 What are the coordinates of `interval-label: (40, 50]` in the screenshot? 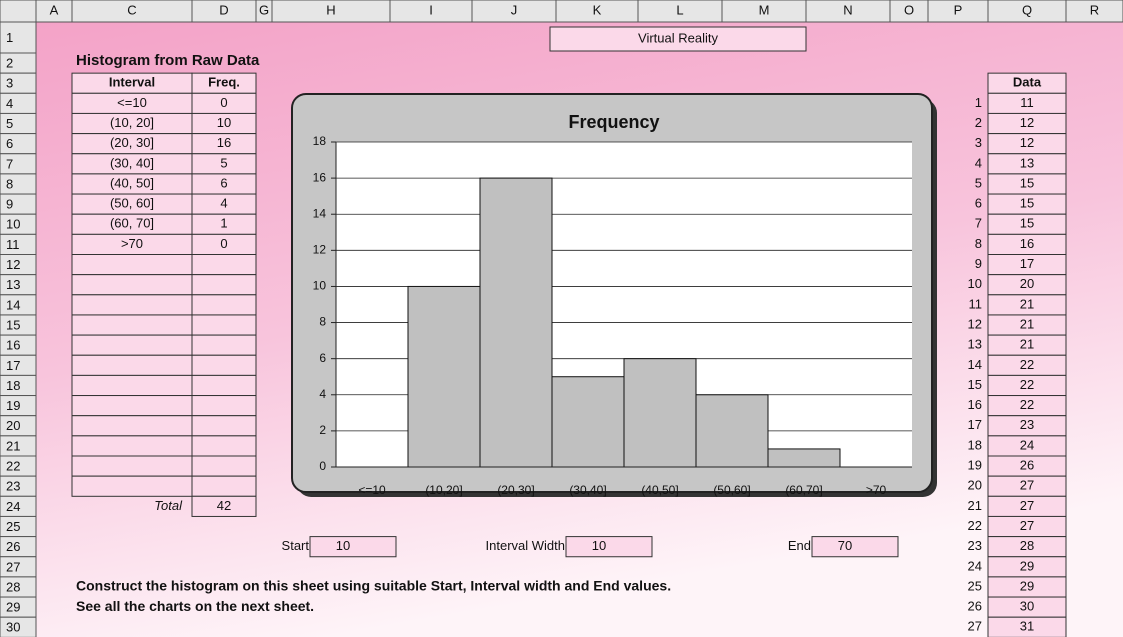 It's located at (132, 182).